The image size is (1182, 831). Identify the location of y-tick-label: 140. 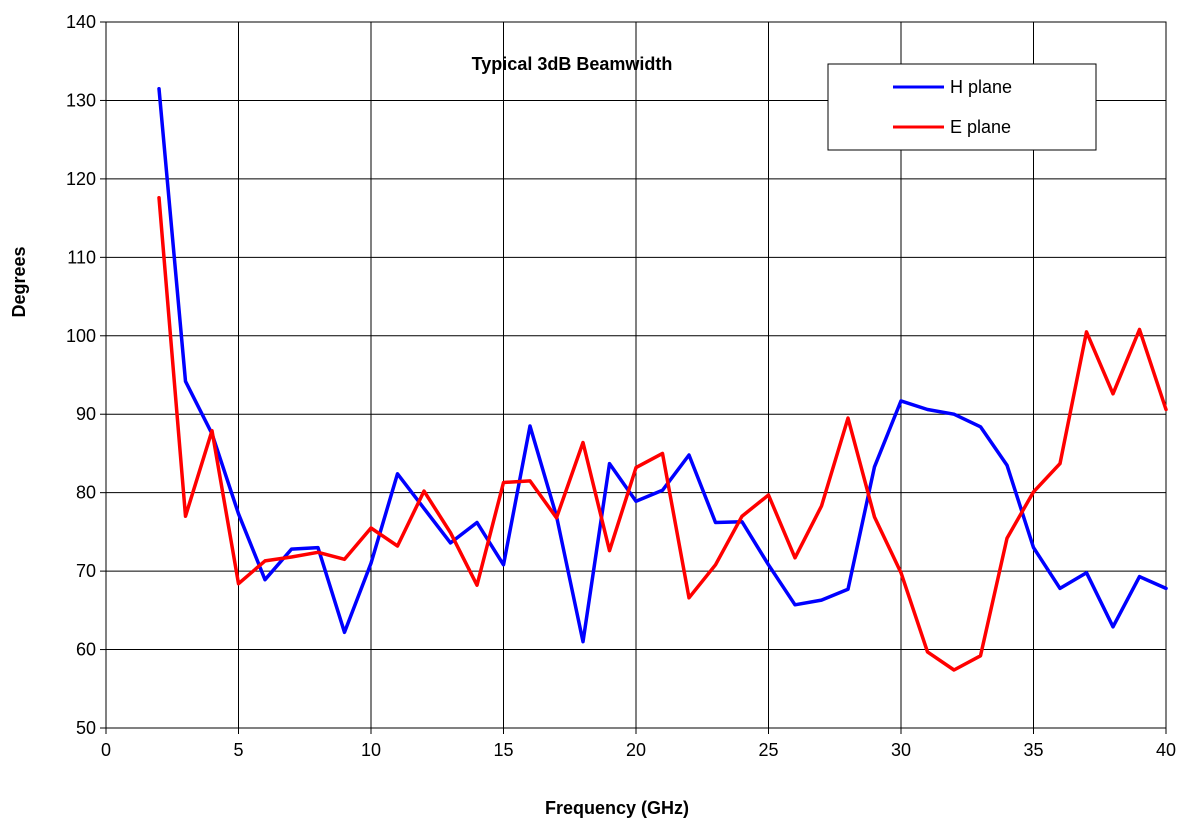
(81, 22).